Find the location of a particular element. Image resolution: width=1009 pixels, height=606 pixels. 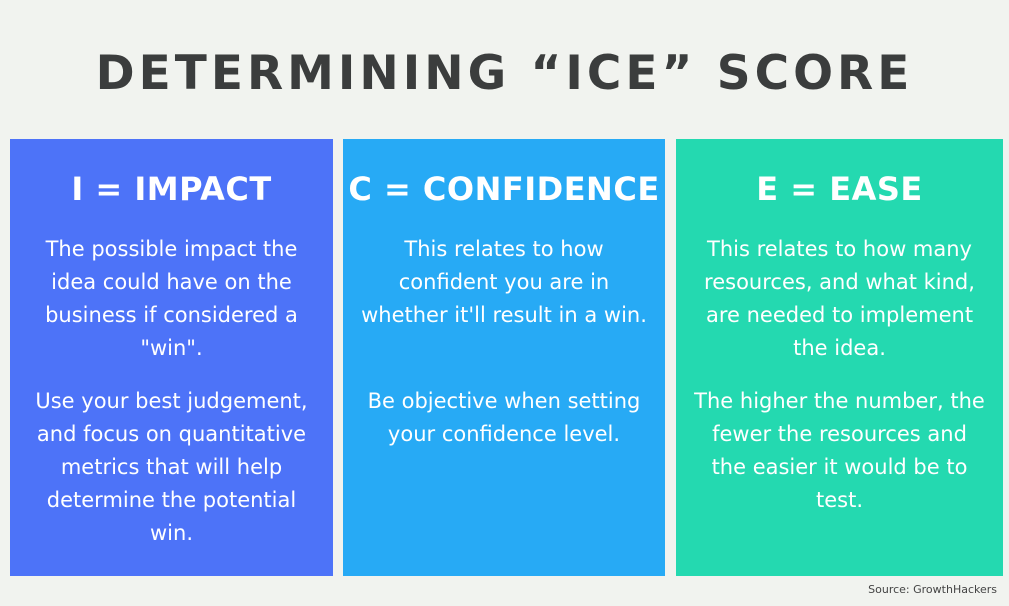

ease-heading: E = EASE is located at coordinates (839, 189).